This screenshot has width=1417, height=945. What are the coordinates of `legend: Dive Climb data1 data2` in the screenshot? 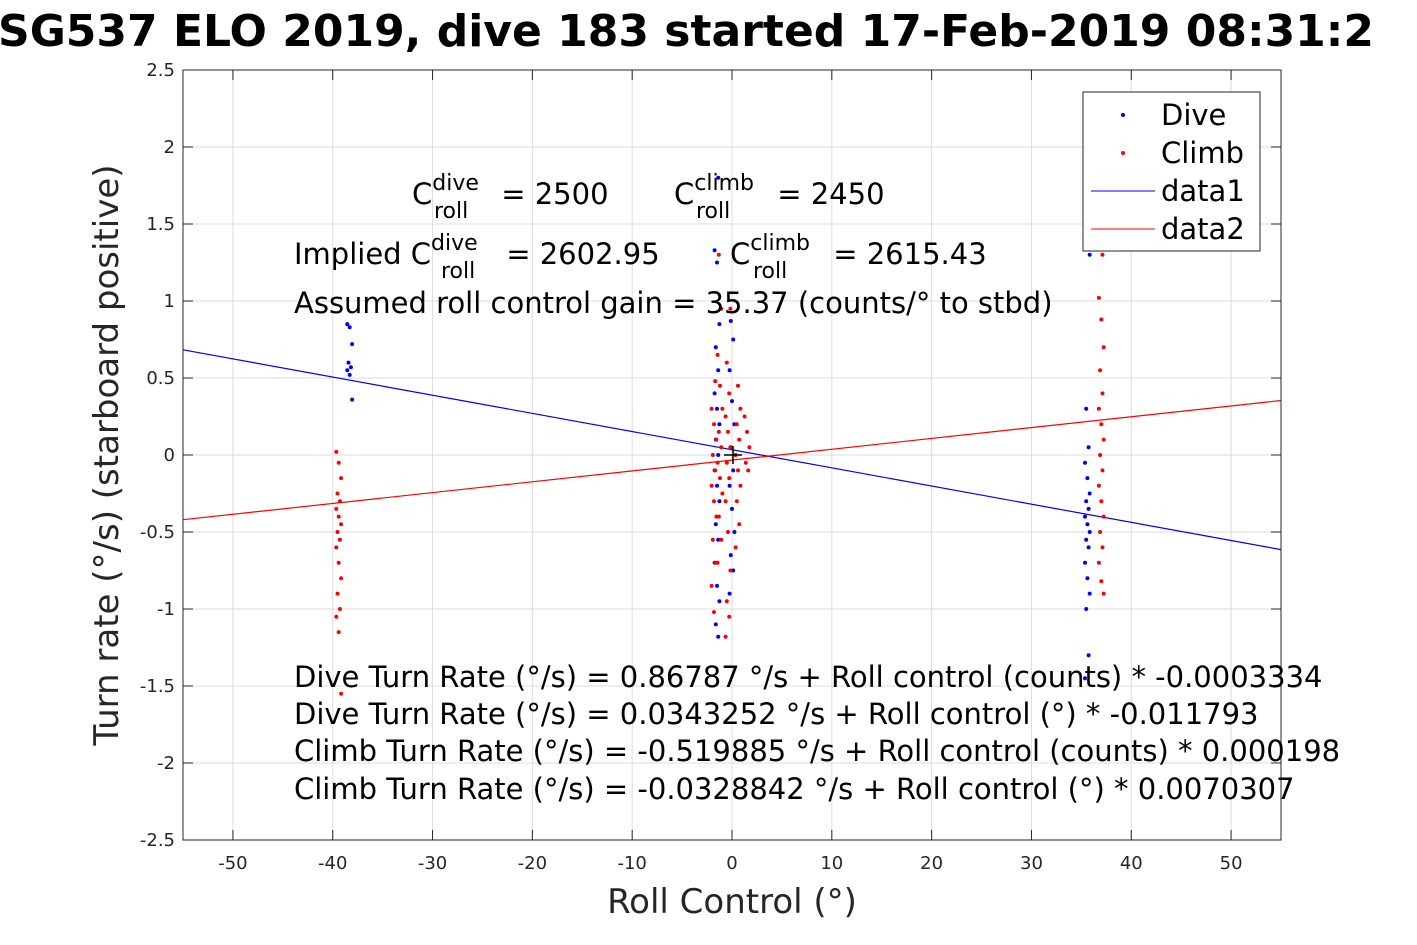 It's located at (1171, 171).